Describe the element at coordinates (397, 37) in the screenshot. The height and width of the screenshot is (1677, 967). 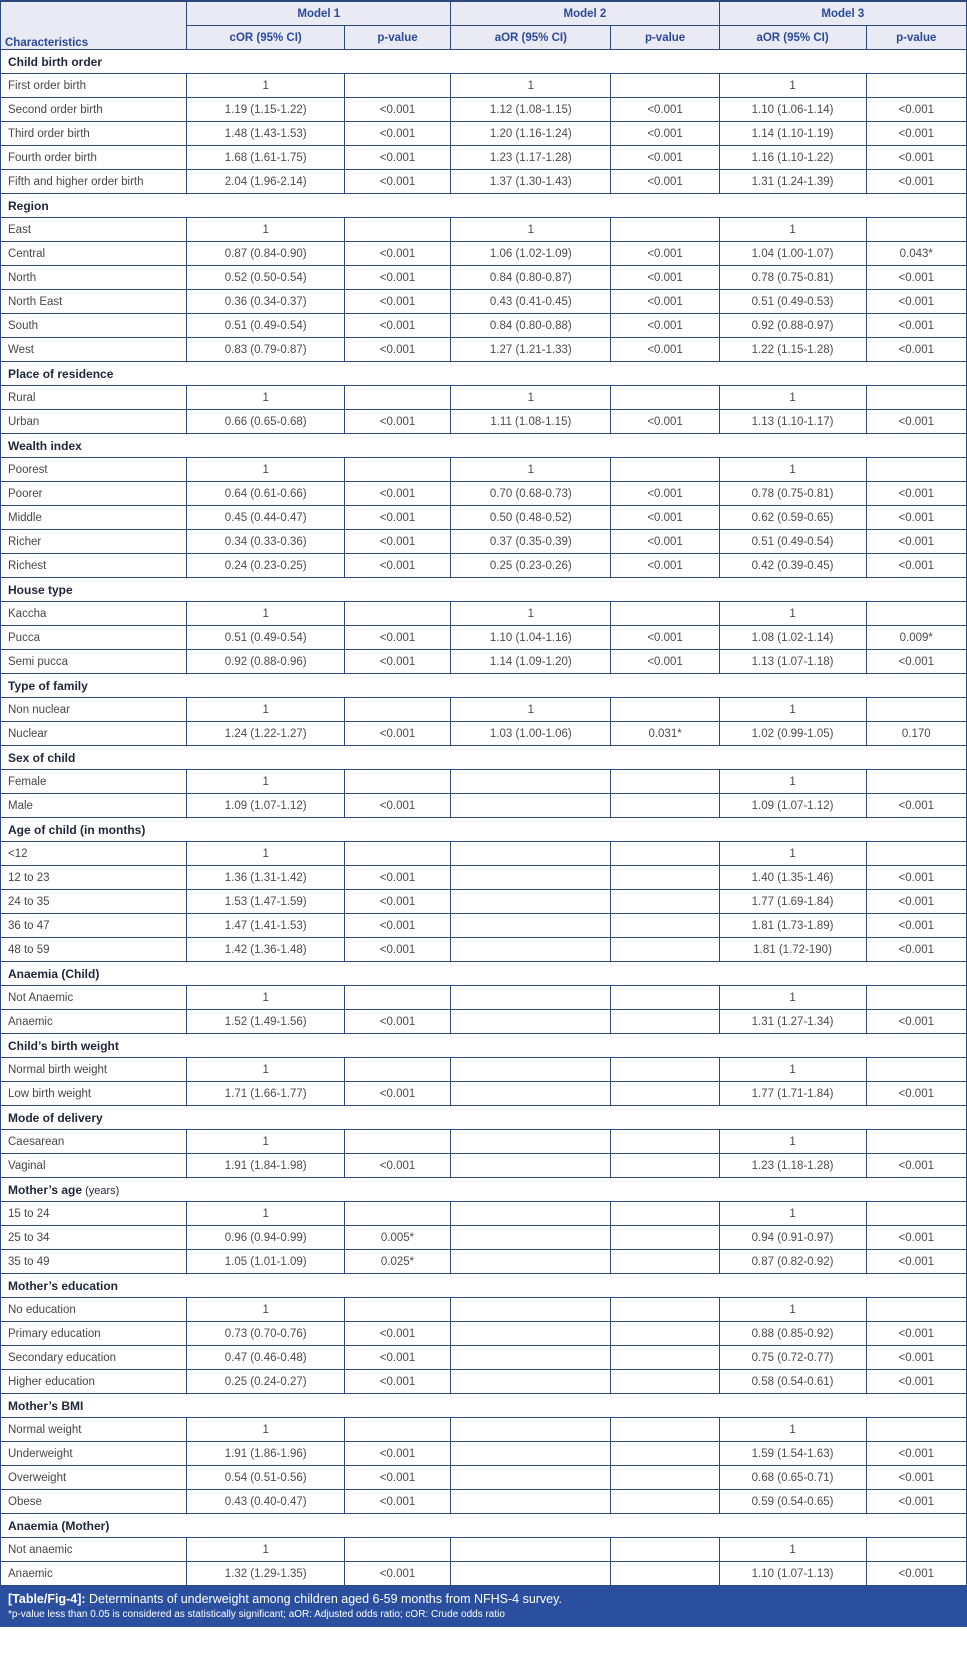
I see `model1-pvalue-header: p-value` at that location.